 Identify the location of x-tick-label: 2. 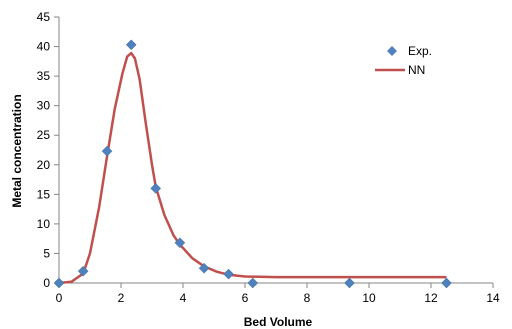
(121, 298).